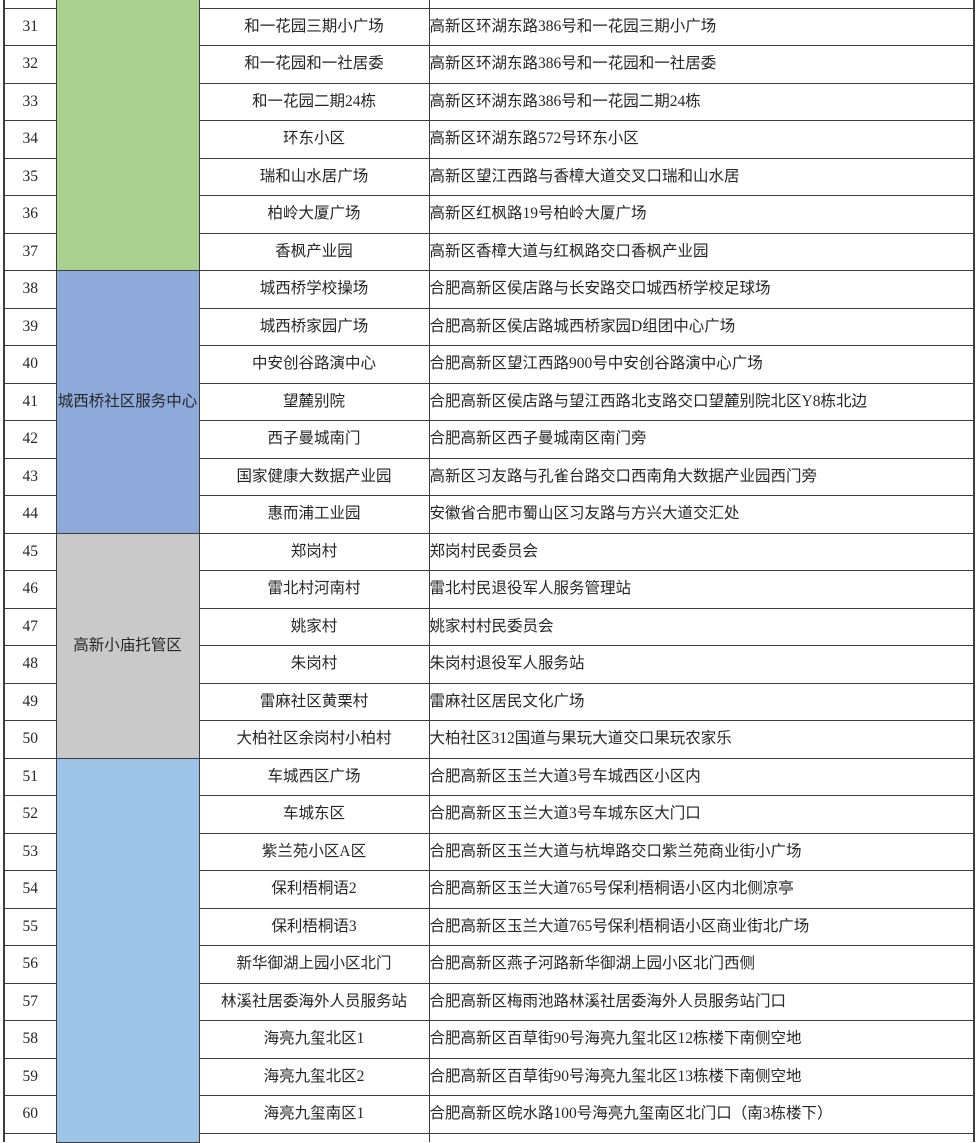 This screenshot has width=978, height=1143. I want to click on site-name-cell: 大柏社区余岗村小柏村, so click(314, 739).